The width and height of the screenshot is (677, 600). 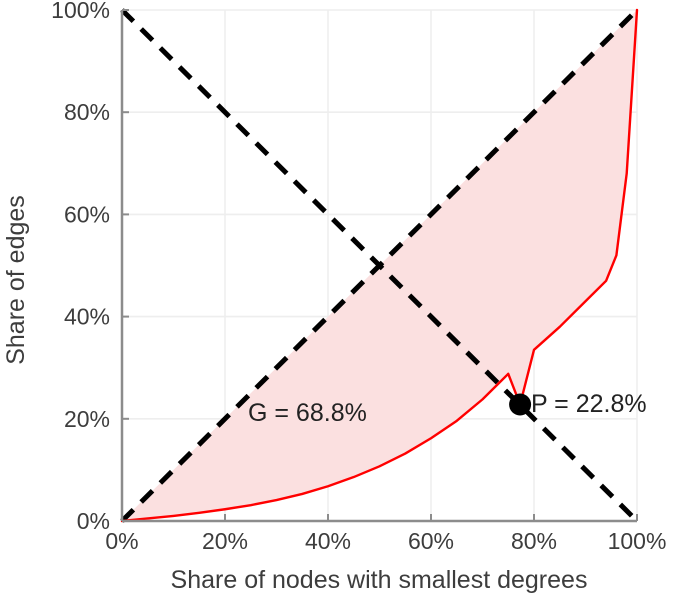 I want to click on y-axis-title: Share of edges, so click(x=16, y=280).